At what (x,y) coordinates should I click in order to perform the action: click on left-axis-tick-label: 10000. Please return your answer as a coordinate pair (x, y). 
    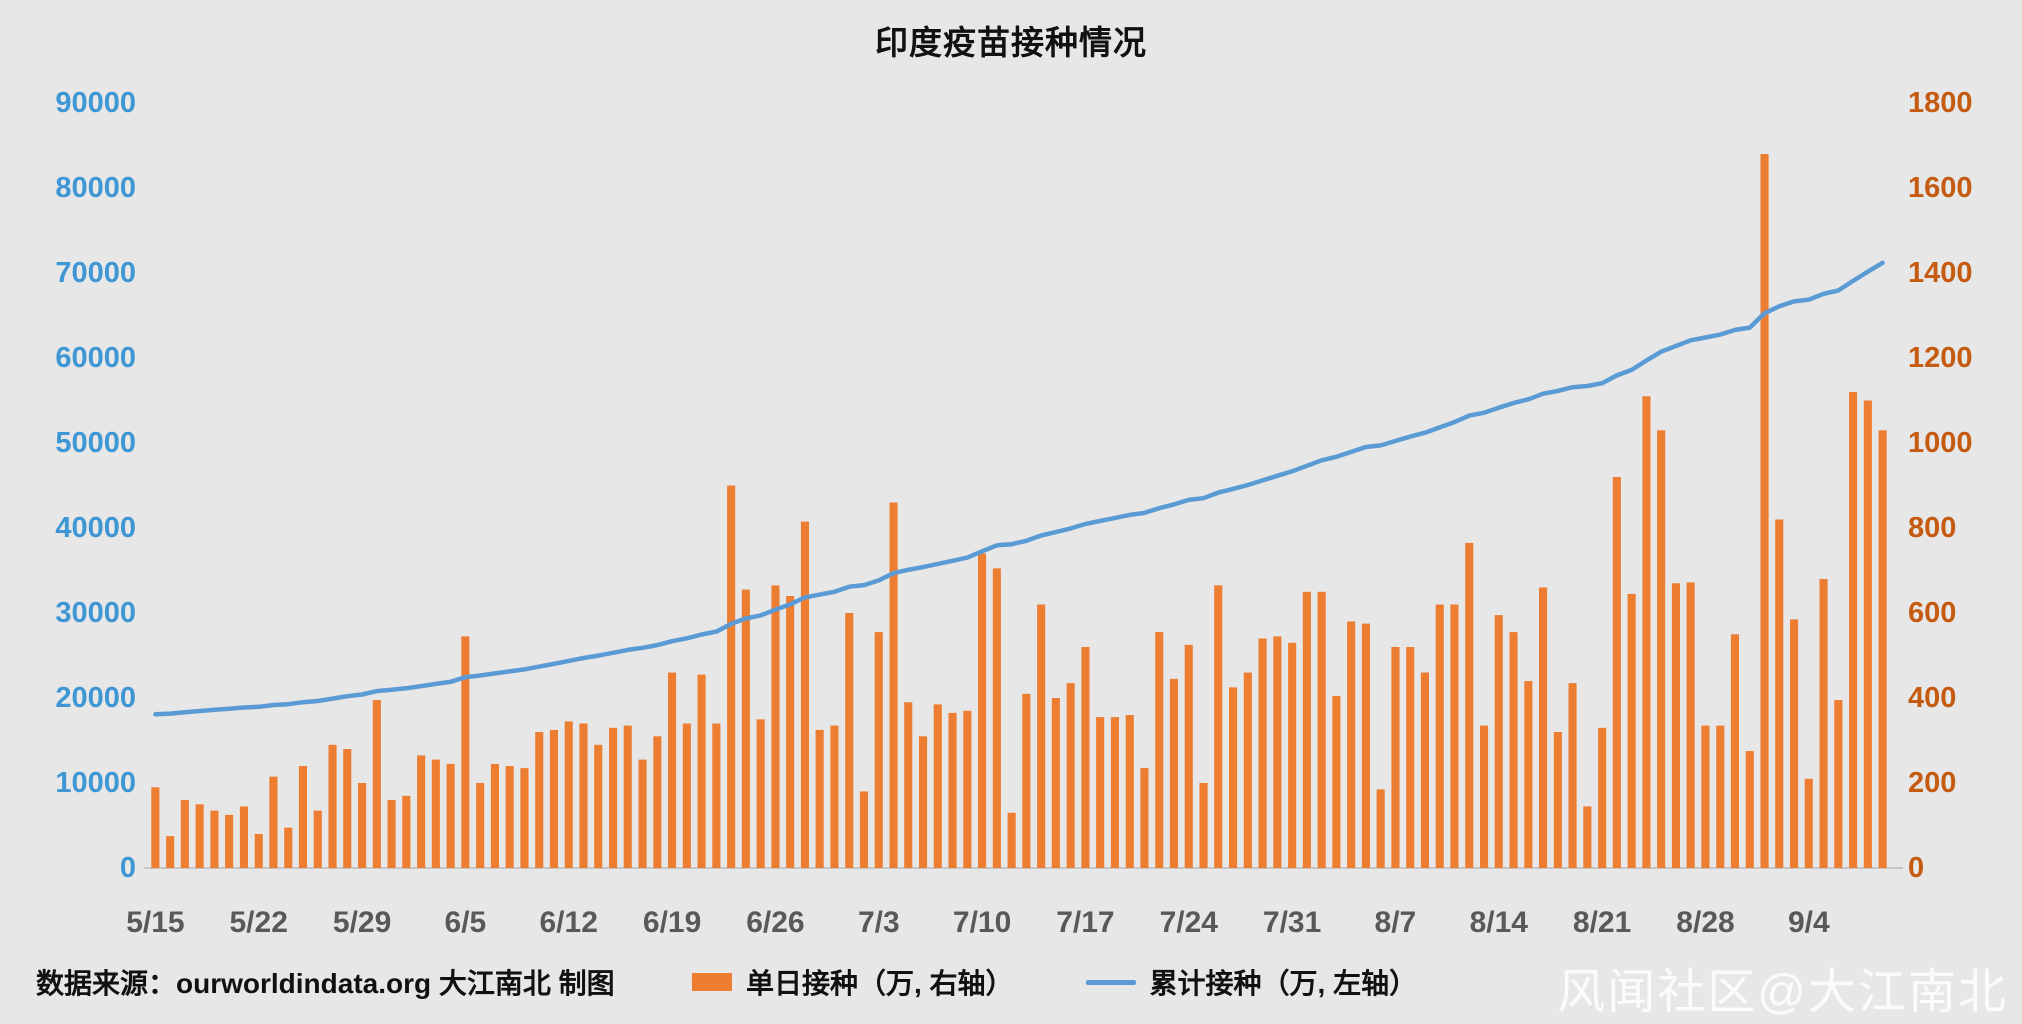
    Looking at the image, I should click on (95, 783).